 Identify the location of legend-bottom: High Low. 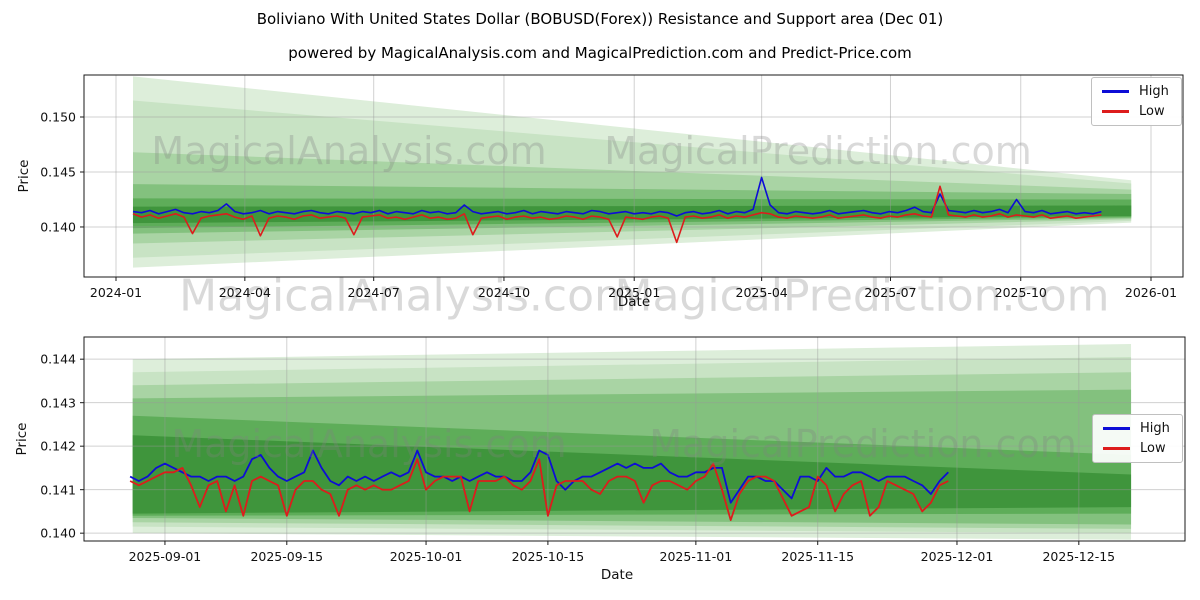
(1137, 438).